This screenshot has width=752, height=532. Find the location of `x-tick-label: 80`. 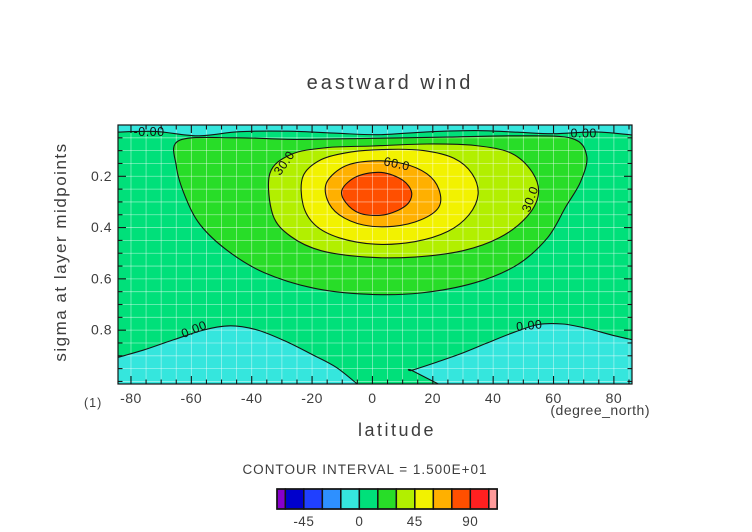

x-tick-label: 80 is located at coordinates (614, 398).